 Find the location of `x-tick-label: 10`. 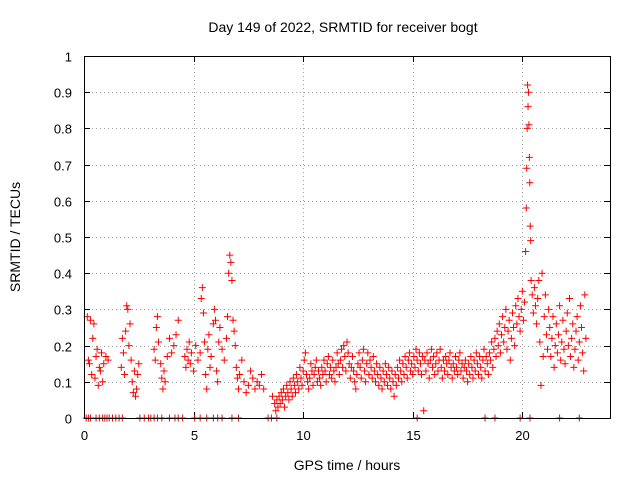

x-tick-label: 10 is located at coordinates (303, 435).